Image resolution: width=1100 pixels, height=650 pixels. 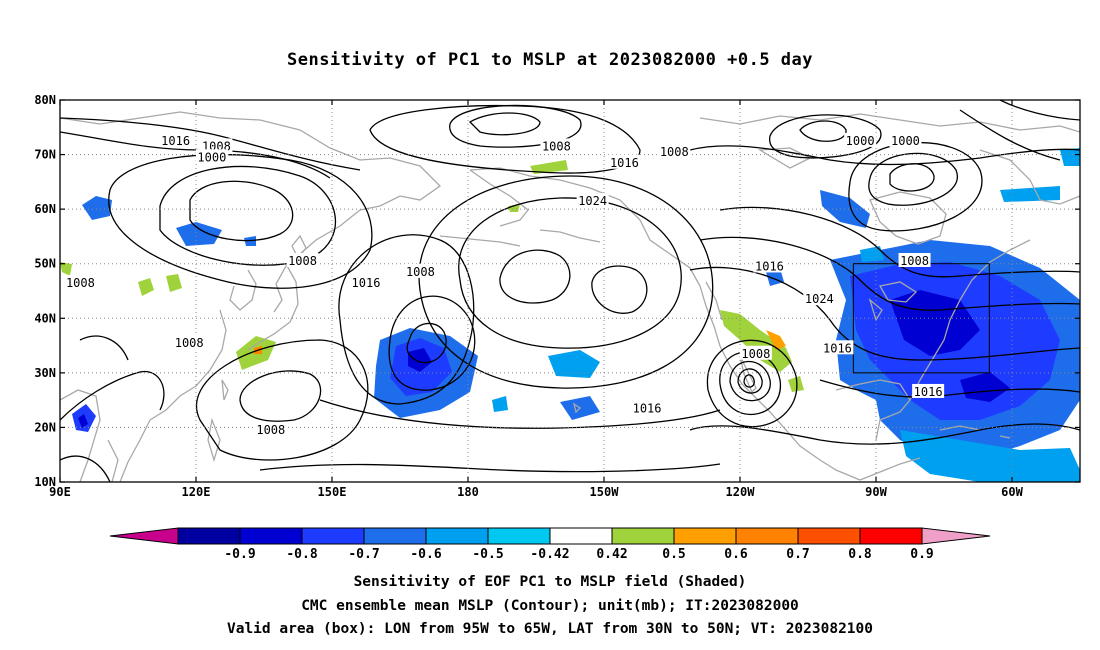 What do you see at coordinates (45, 427) in the screenshot?
I see `lat-label: 20N` at bounding box center [45, 427].